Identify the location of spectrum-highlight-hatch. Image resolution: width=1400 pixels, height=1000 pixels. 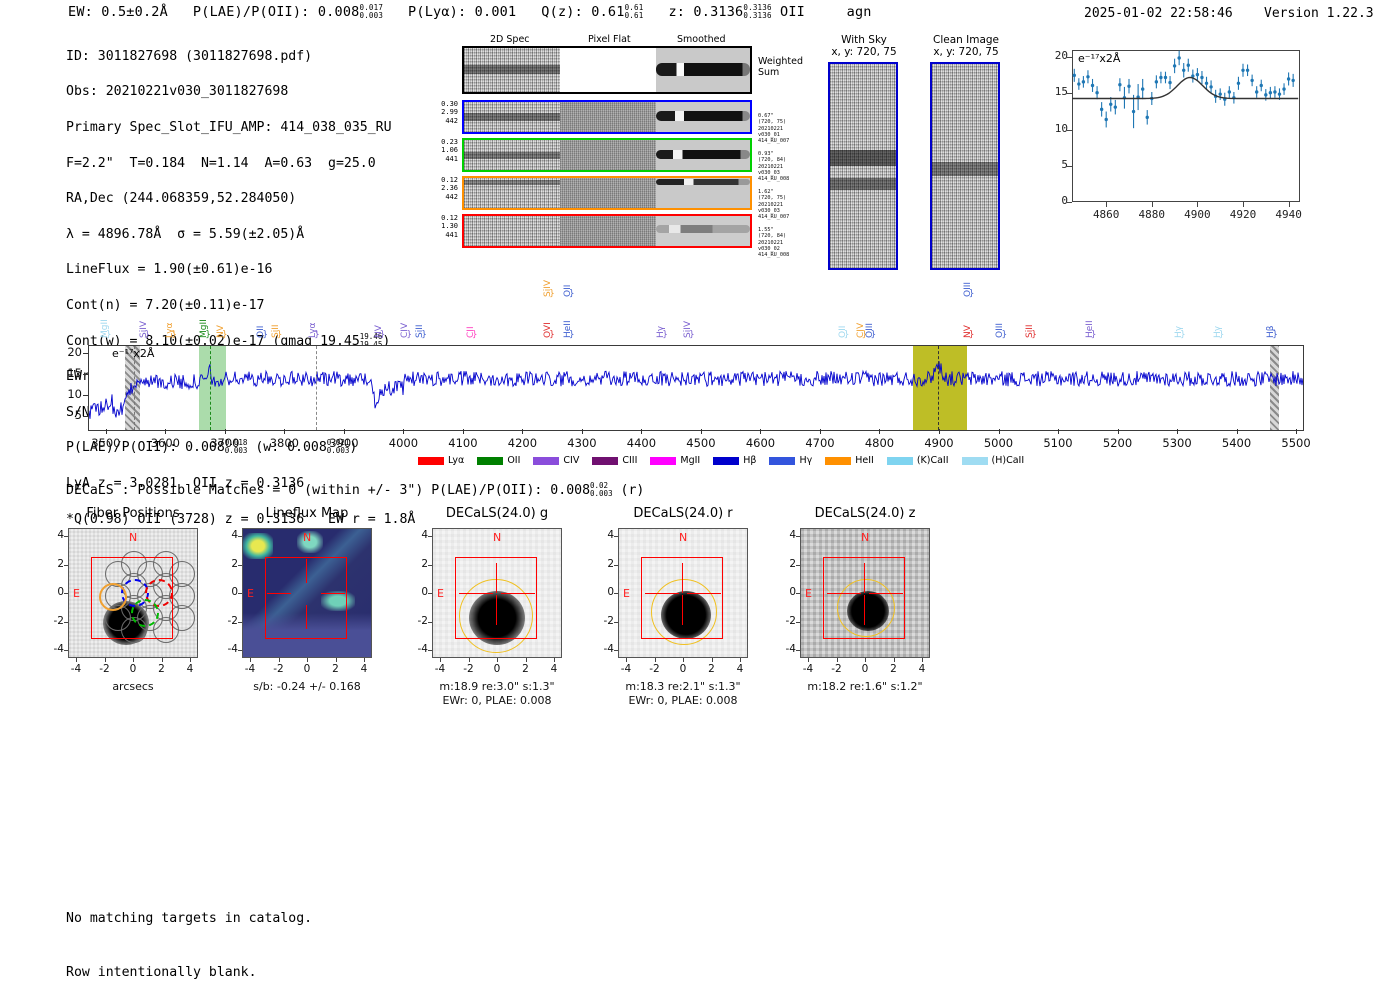
(132, 388).